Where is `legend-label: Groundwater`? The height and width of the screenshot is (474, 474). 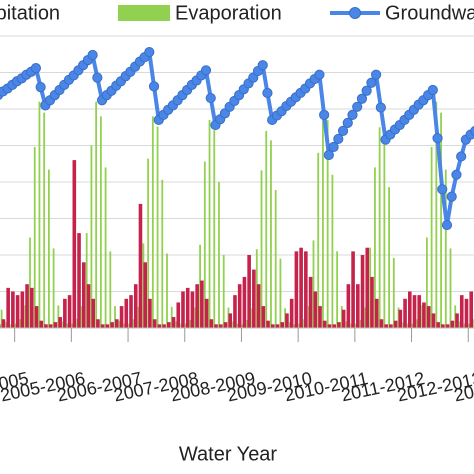
legend-label: Groundwater is located at coordinates (429, 13).